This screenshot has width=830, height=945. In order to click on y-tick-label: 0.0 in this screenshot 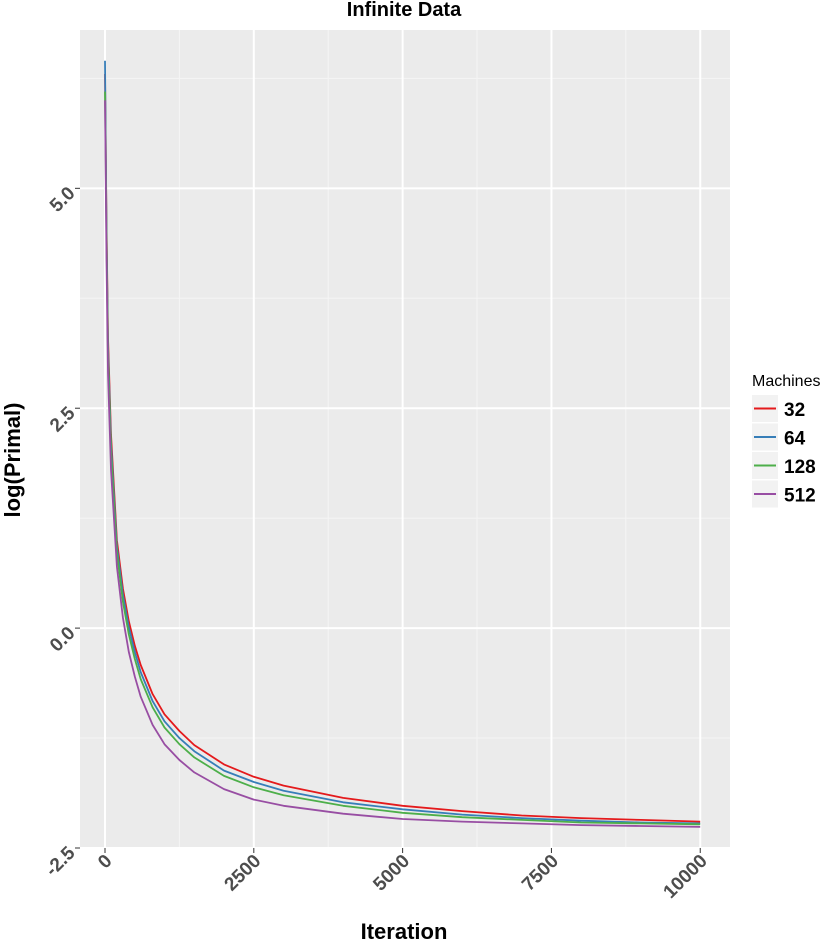, I will do `click(63, 640)`.